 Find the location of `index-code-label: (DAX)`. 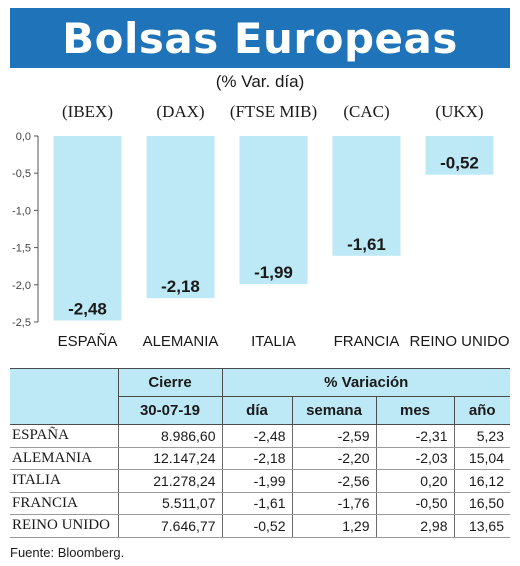

index-code-label: (DAX) is located at coordinates (180, 111).